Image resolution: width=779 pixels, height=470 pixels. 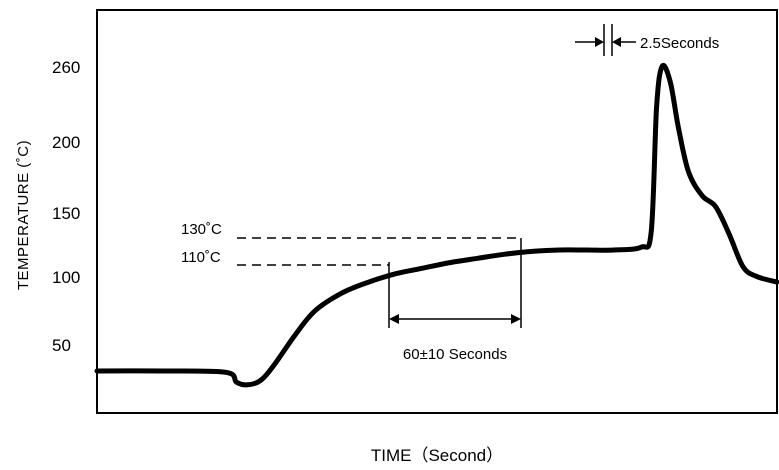 I want to click on soak-arrowhead-right, so click(x=516, y=319).